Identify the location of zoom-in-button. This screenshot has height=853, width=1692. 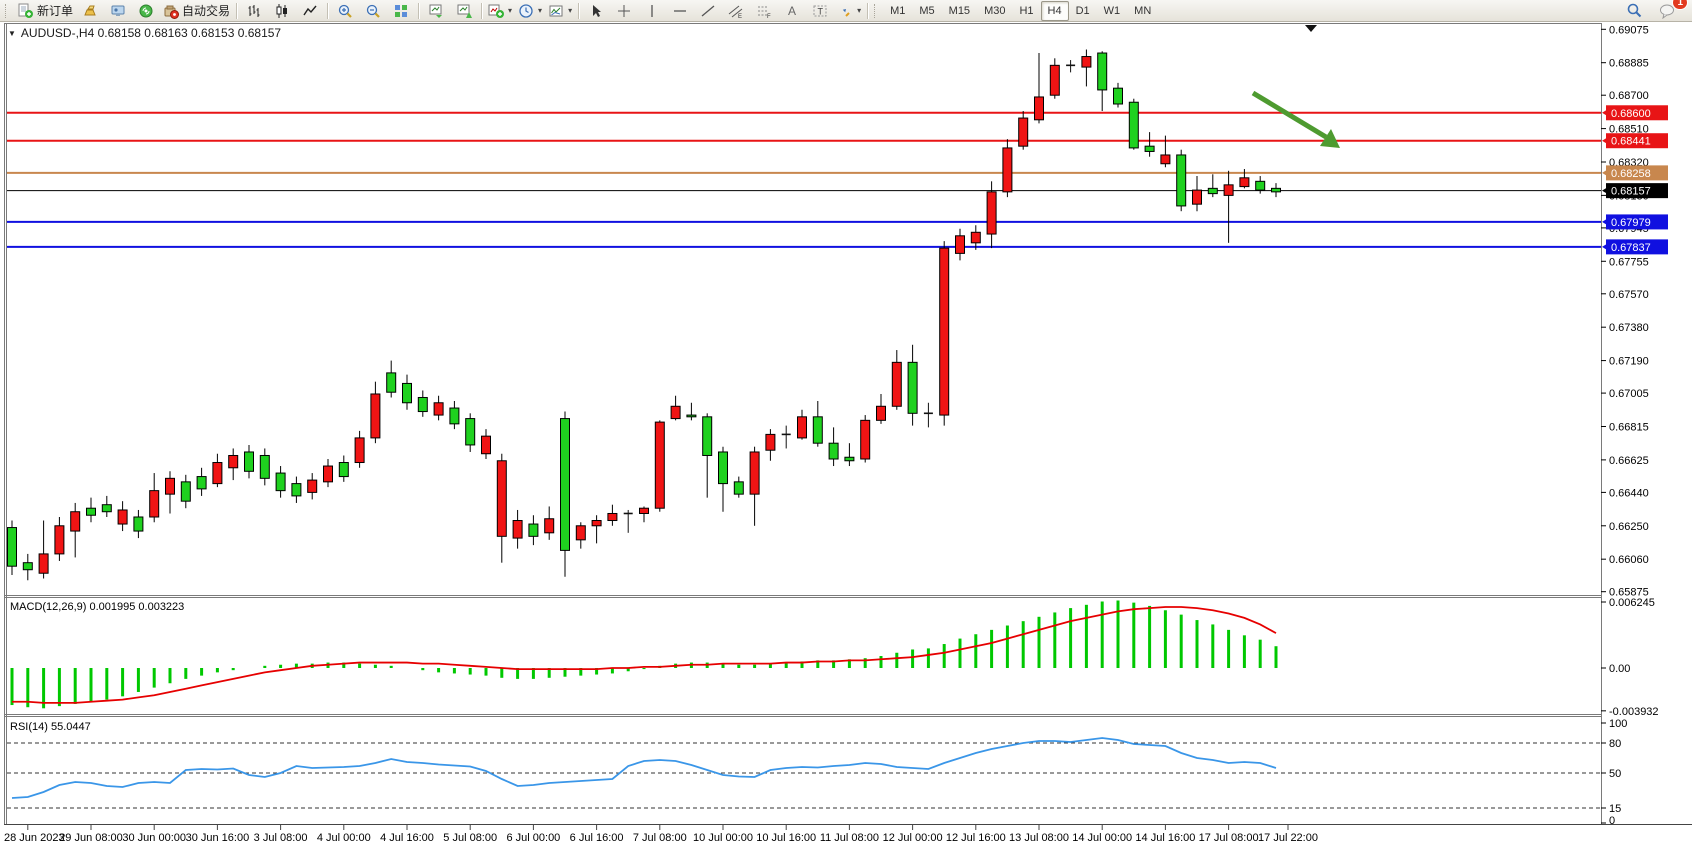
(345, 11).